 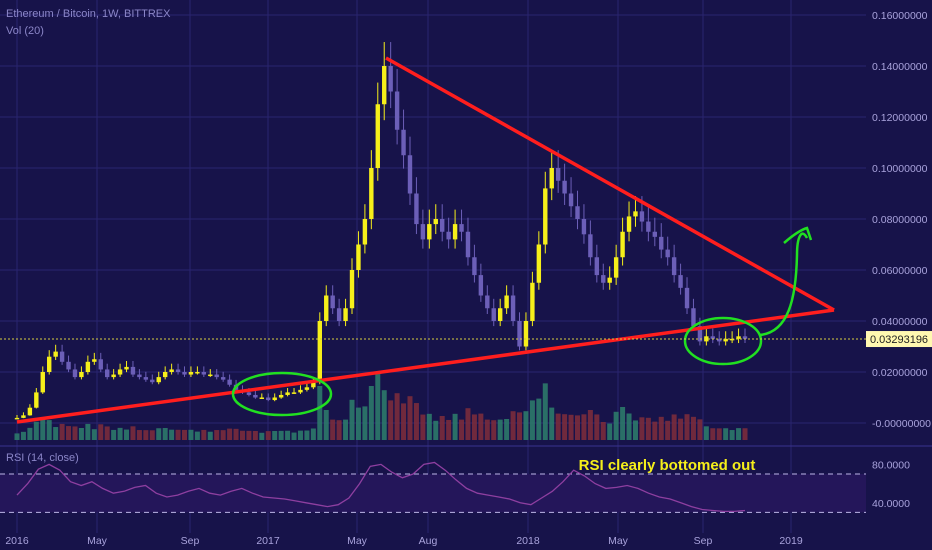 What do you see at coordinates (282, 394) in the screenshot?
I see `bottom-circle-2016` at bounding box center [282, 394].